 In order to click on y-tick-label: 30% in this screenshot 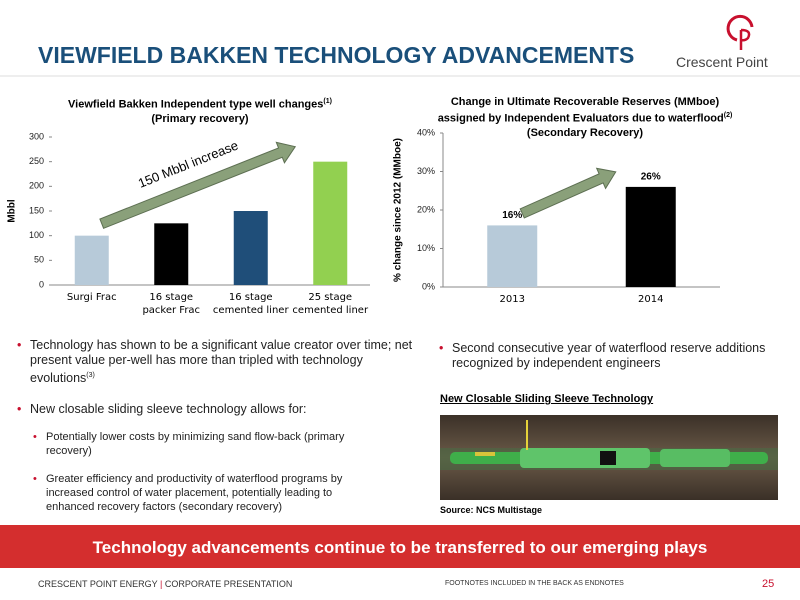, I will do `click(426, 171)`.